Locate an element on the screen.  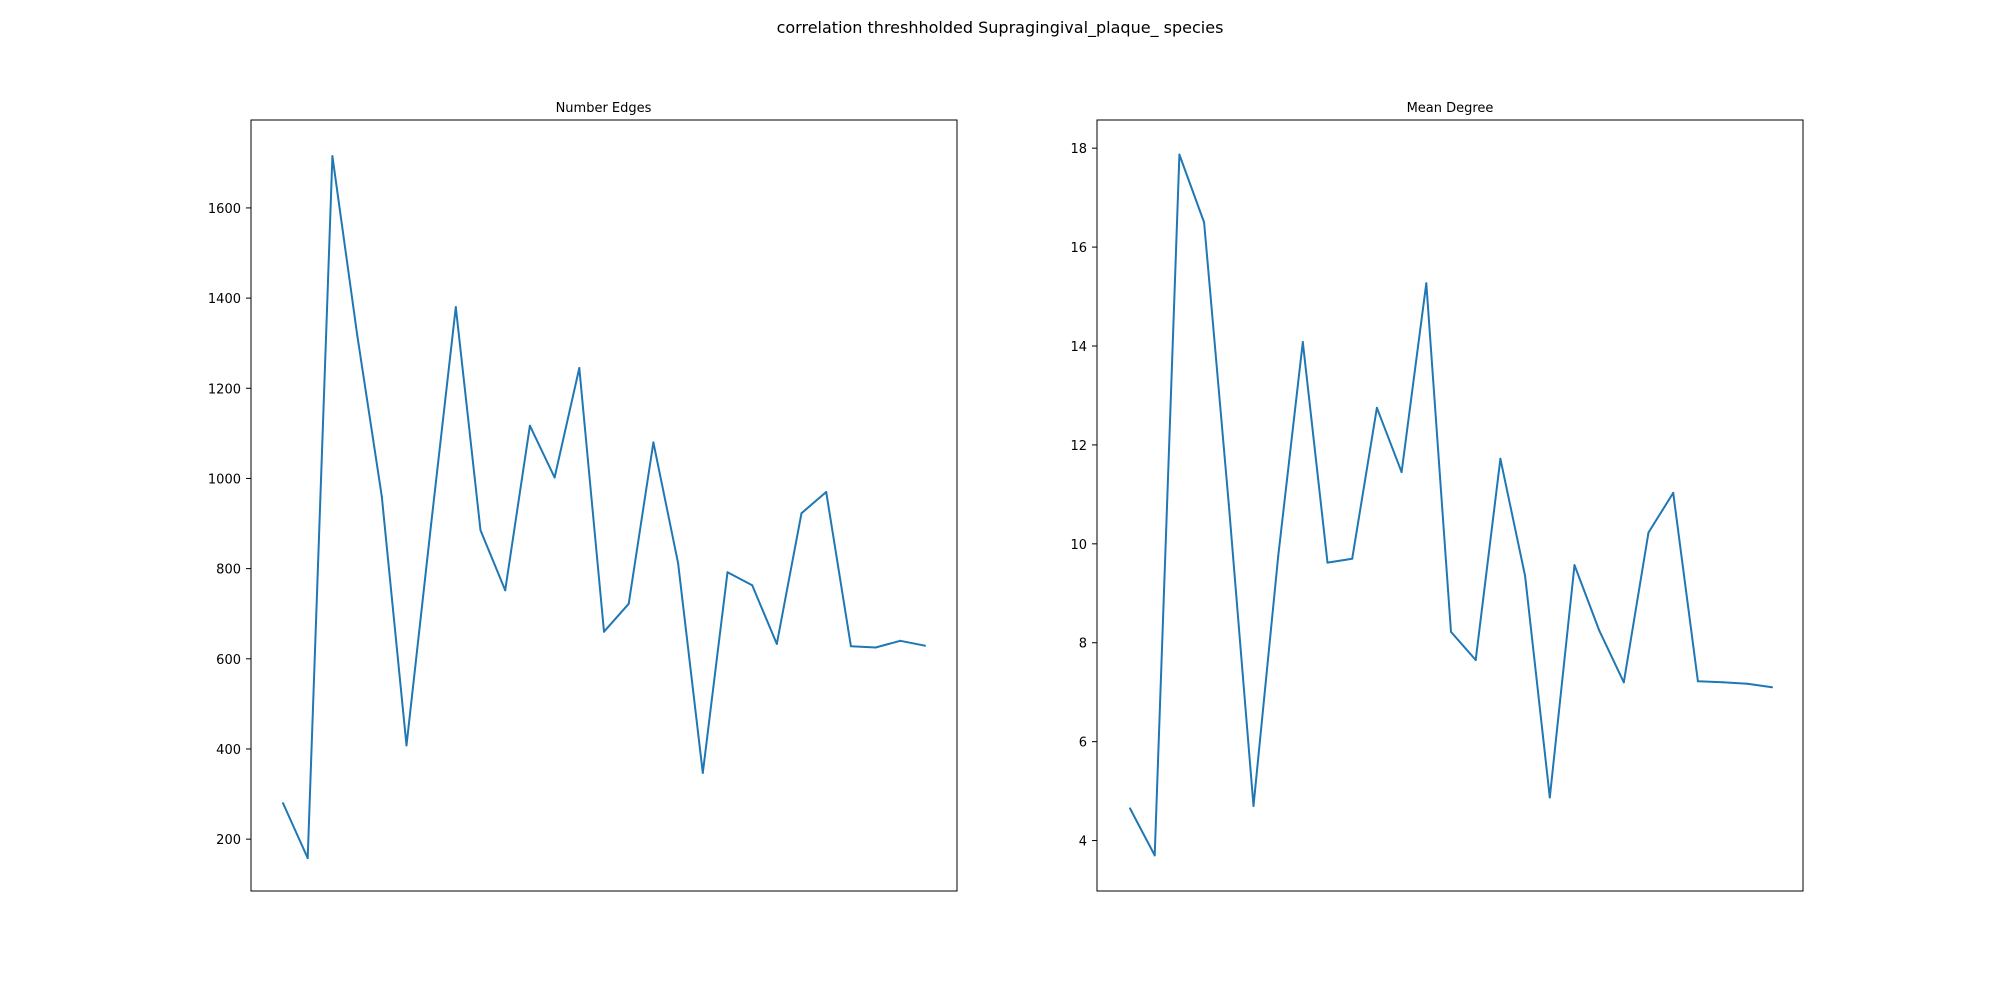
y-tick-label-number-edges-1: 400 is located at coordinates (228, 750).